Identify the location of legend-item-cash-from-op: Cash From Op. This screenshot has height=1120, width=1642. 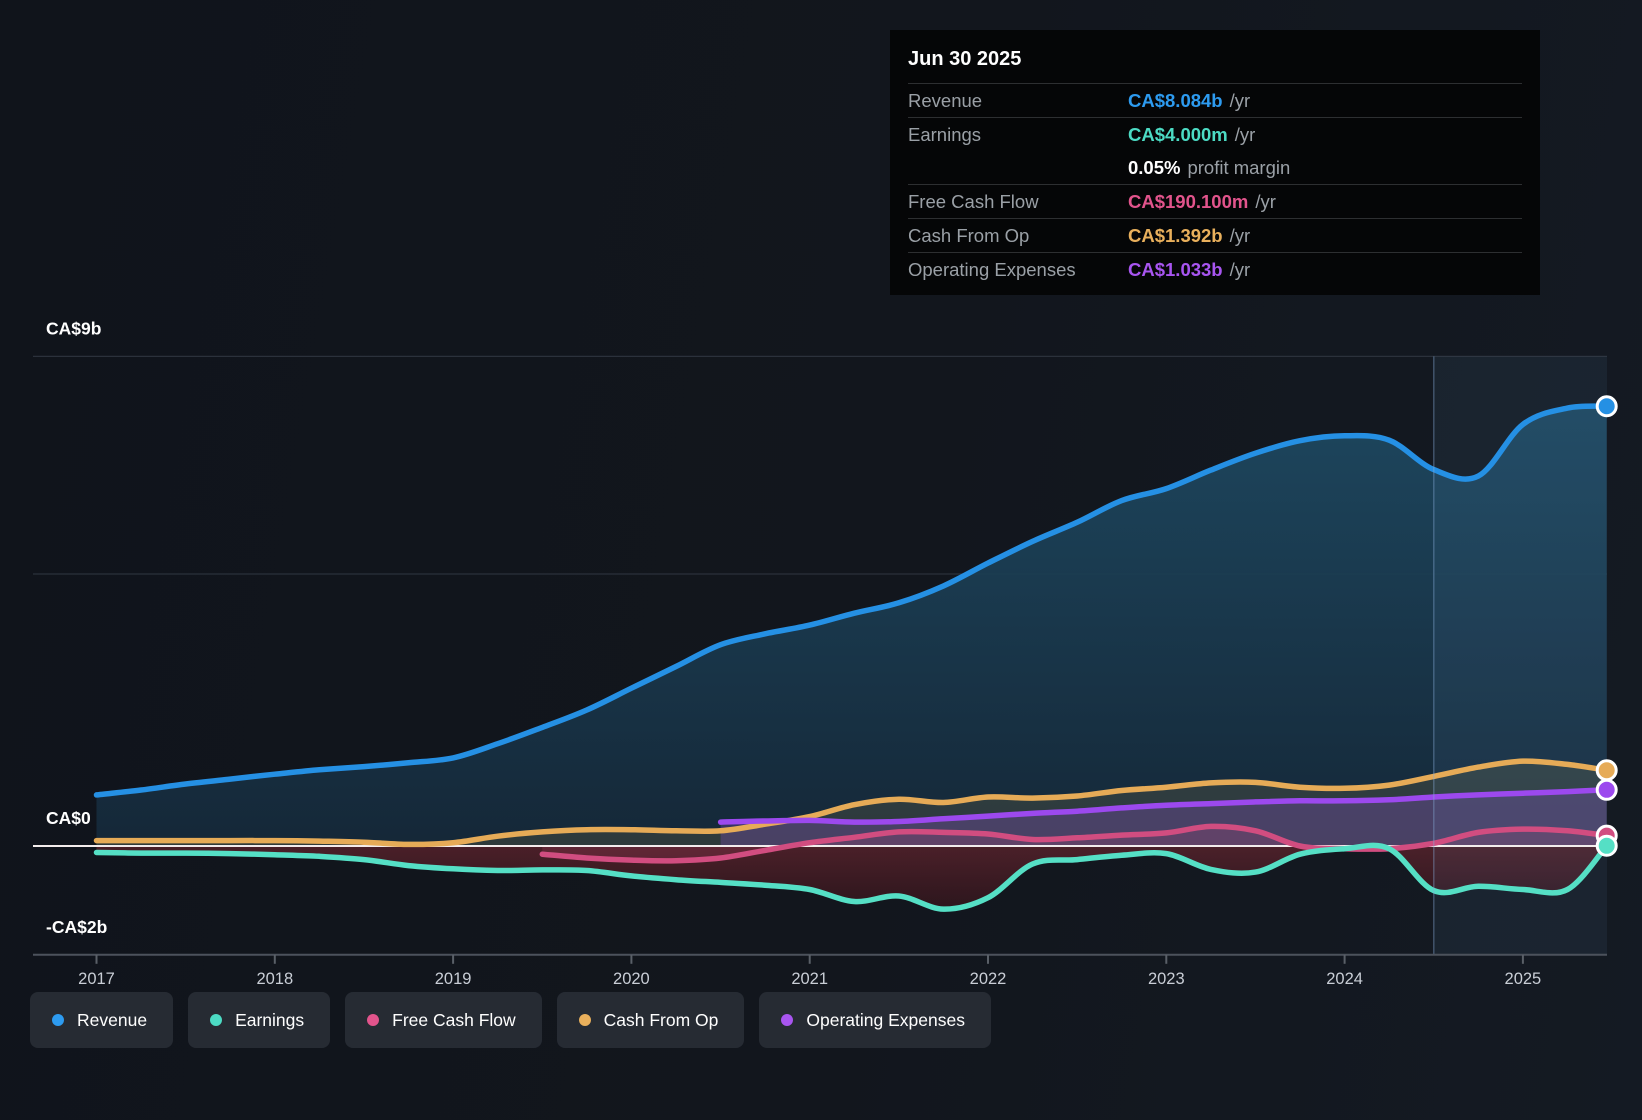
(650, 1020).